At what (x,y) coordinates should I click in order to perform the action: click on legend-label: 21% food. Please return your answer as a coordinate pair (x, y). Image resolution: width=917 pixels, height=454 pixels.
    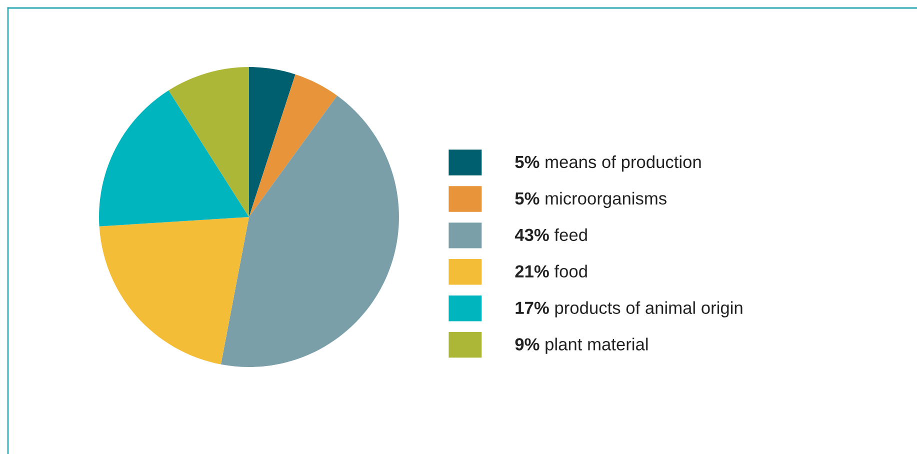
    Looking at the image, I should click on (551, 271).